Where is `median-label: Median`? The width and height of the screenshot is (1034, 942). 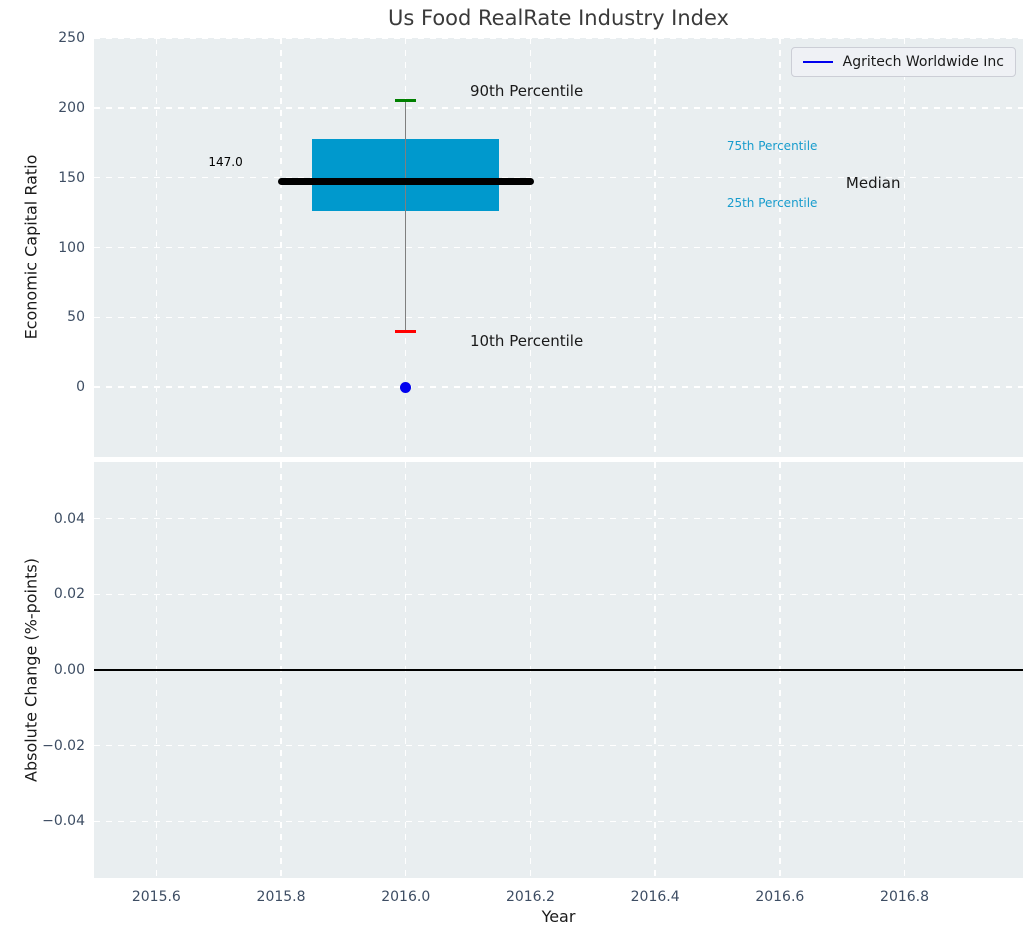 median-label: Median is located at coordinates (873, 183).